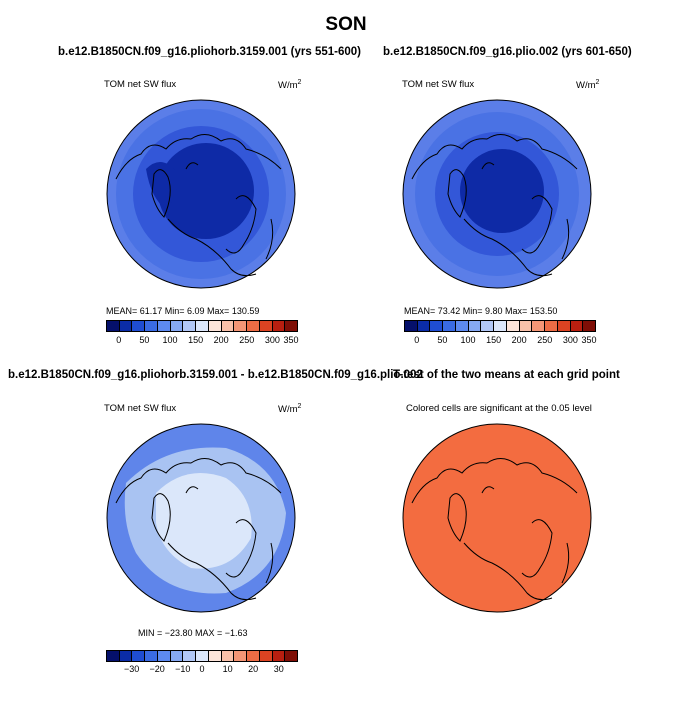 The image size is (692, 702). I want to click on panel1-units: W/m2, so click(290, 85).